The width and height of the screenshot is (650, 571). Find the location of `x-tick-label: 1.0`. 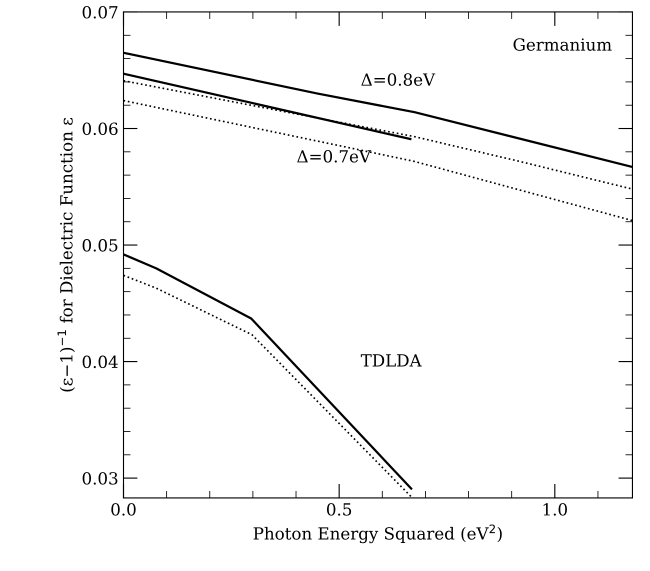

x-tick-label: 1.0 is located at coordinates (555, 509).